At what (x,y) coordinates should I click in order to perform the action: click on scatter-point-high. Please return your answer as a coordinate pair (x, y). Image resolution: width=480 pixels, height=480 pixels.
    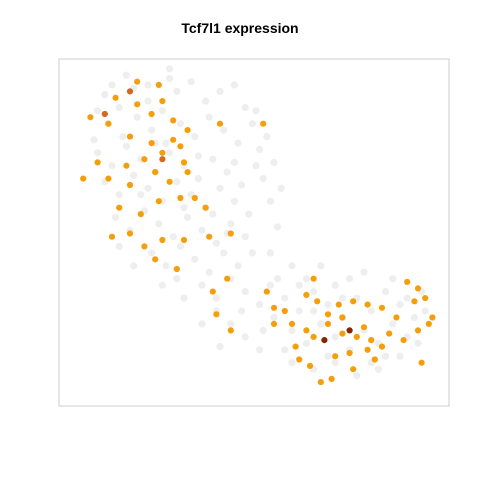
    Looking at the image, I should click on (324, 340).